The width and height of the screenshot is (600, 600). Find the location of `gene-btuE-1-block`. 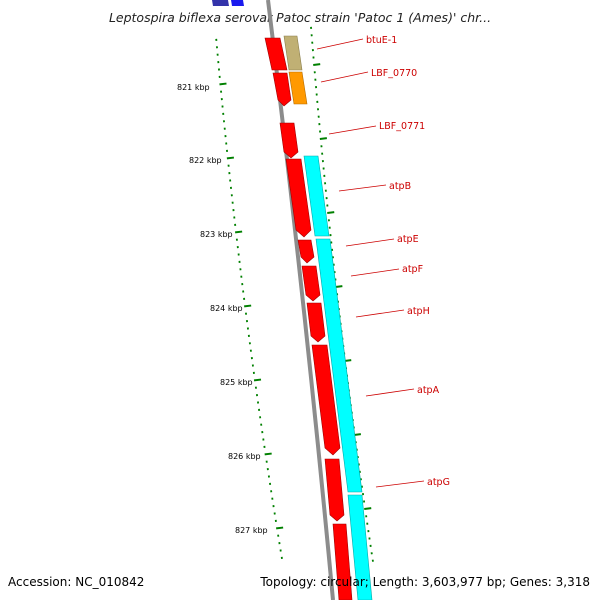

gene-btuE-1-block is located at coordinates (293, 53).